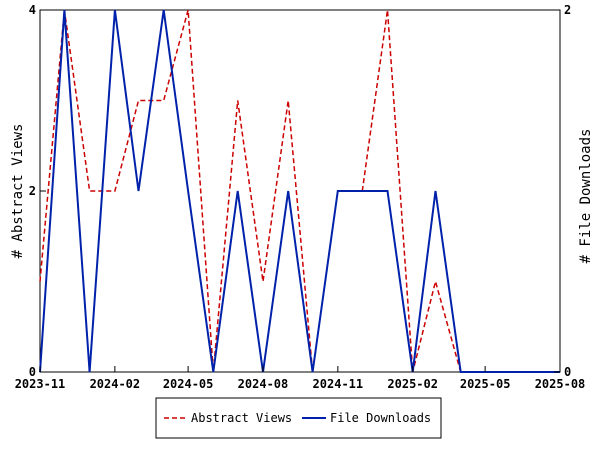 This screenshot has width=600, height=455. I want to click on legend-label-abstract-views: Abstract Views, so click(241, 418).